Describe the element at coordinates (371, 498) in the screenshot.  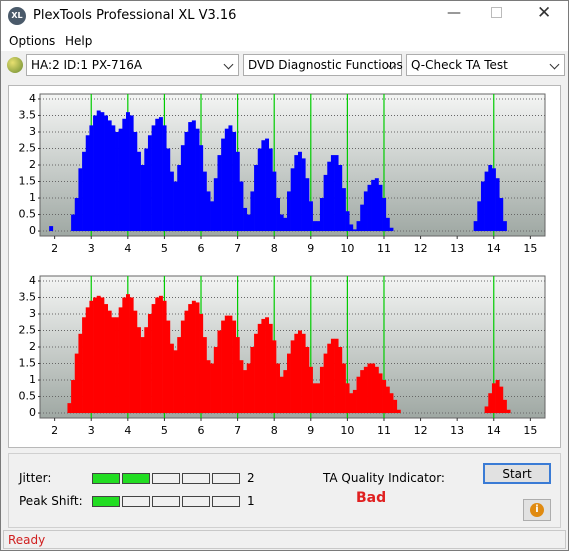
I see `ta-quality-value: Bad` at that location.